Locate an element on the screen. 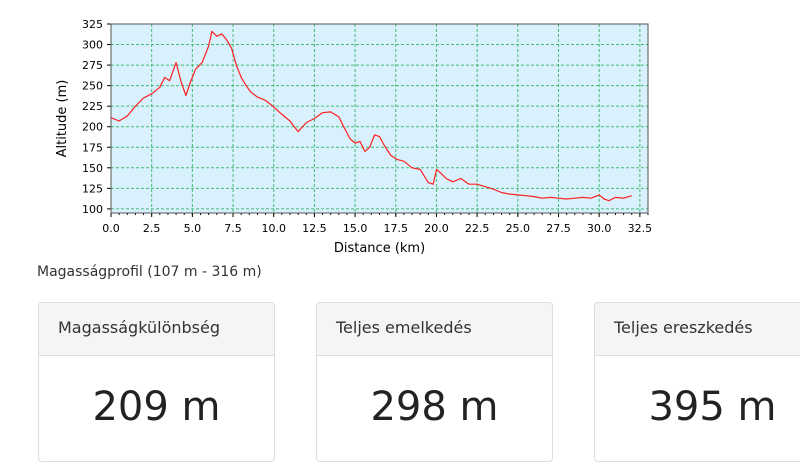  x-tick-label: 15.0 is located at coordinates (355, 228).